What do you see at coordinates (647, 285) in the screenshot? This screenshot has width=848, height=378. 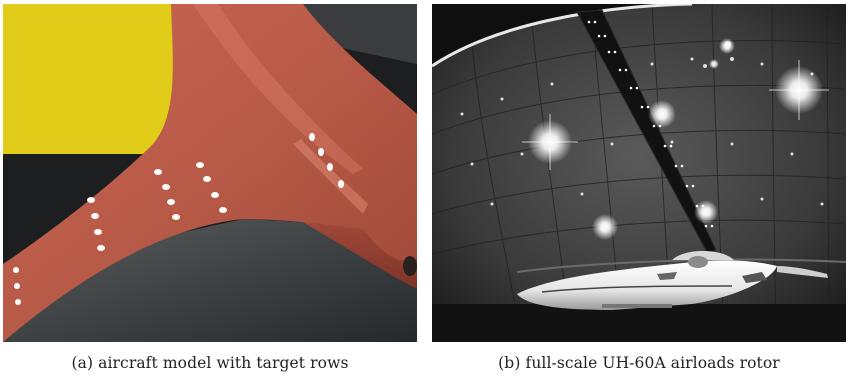 I see `fuselage` at bounding box center [647, 285].